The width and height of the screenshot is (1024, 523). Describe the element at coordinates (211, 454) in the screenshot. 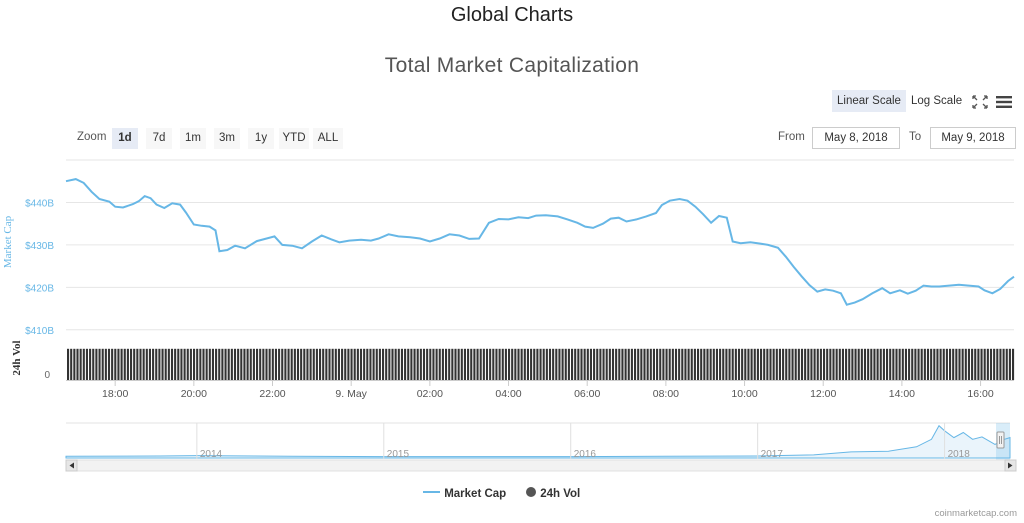

I see `navigator-year-label: 2014` at that location.